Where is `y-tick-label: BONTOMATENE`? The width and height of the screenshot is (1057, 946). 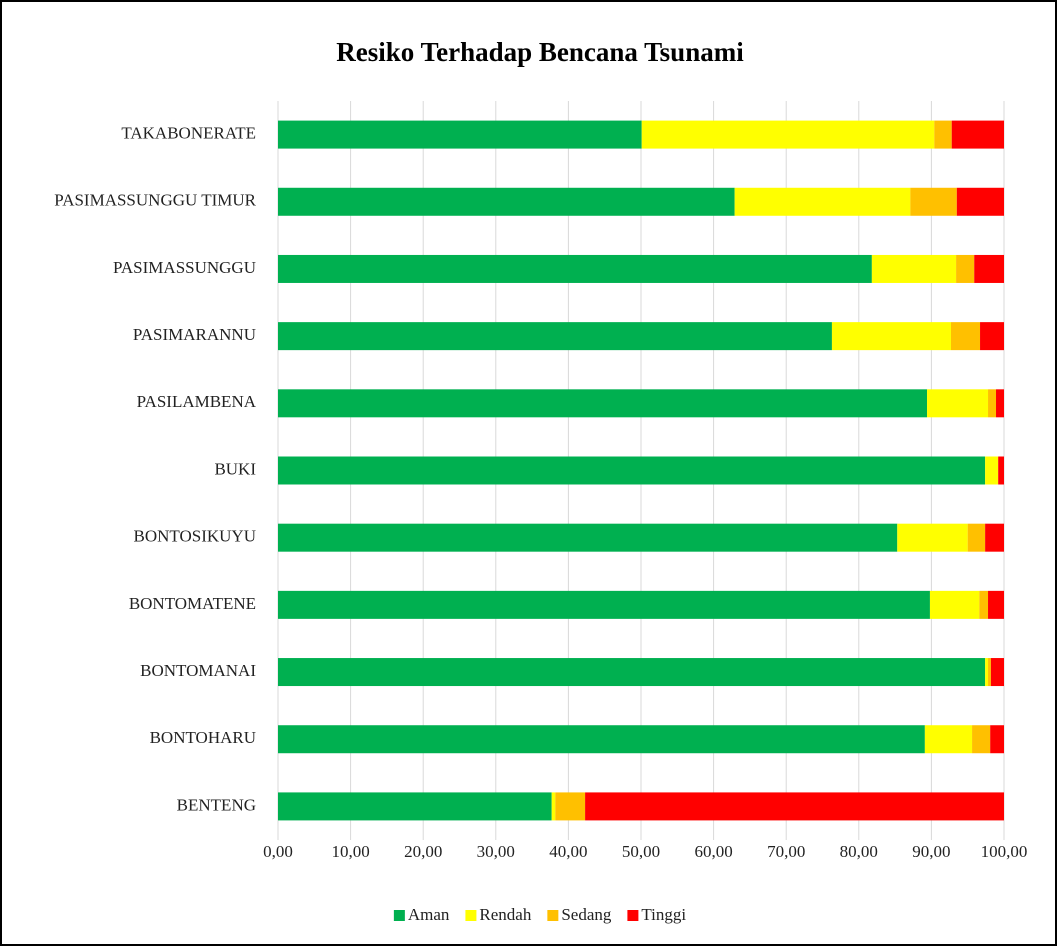 y-tick-label: BONTOMATENE is located at coordinates (192, 603).